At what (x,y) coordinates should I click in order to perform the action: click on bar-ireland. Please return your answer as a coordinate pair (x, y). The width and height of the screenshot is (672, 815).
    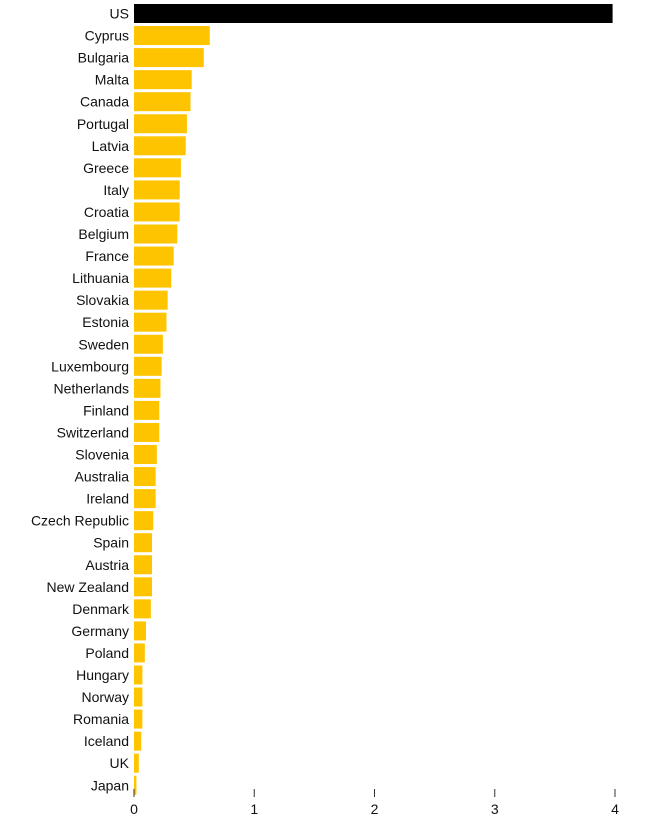
    Looking at the image, I should click on (145, 499).